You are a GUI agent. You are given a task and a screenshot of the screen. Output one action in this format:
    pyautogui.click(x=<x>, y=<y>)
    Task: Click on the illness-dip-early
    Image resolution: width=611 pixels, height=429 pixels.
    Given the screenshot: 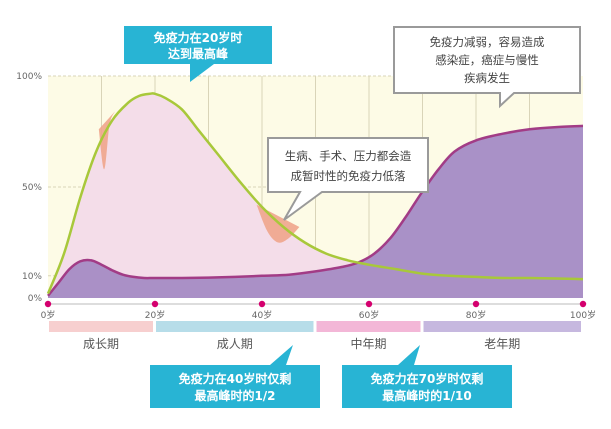 What is the action you would take?
    pyautogui.click(x=106, y=140)
    